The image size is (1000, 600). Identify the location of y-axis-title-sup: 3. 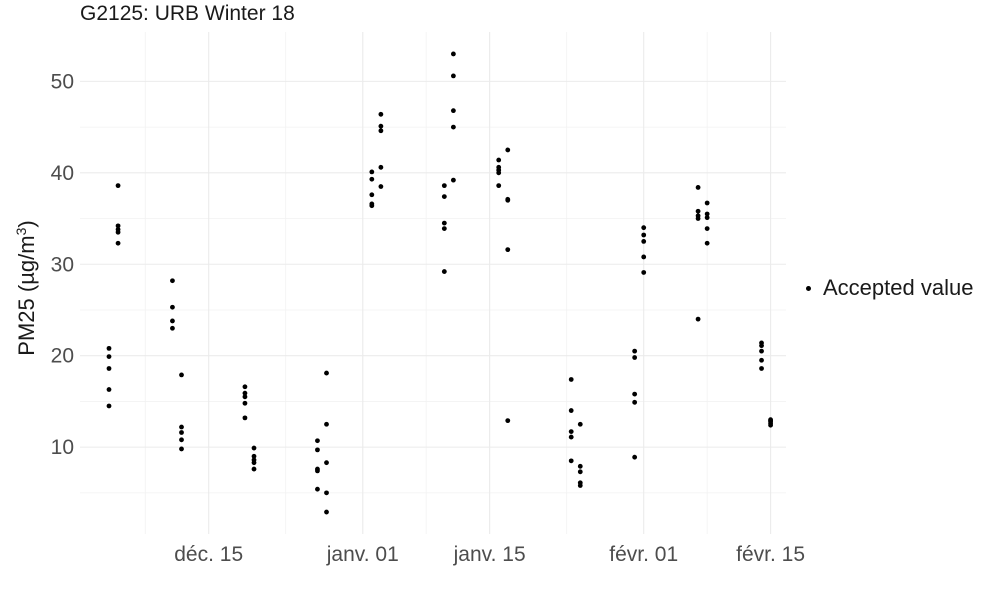
(21, 231).